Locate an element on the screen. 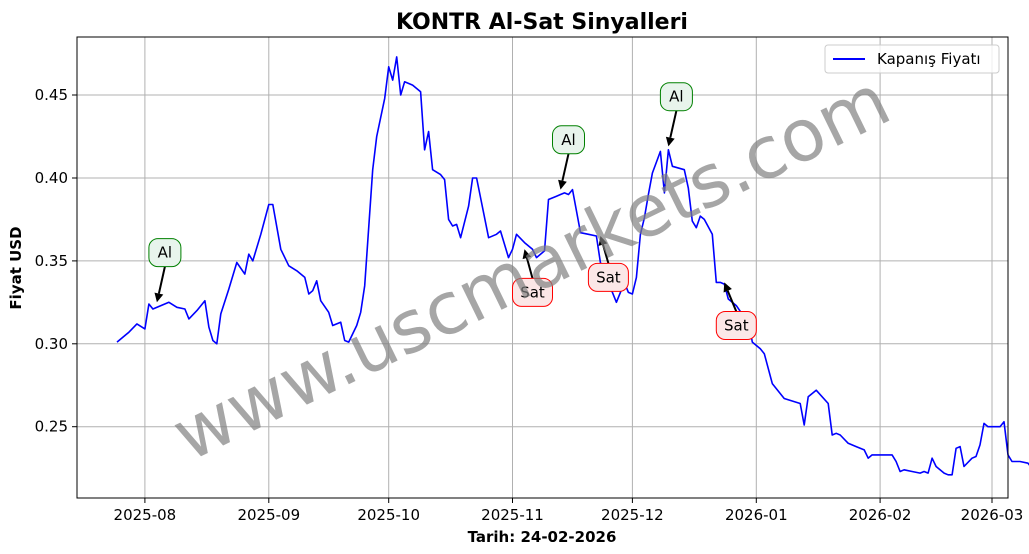  x-tick-label: 2025-09 is located at coordinates (268, 515).